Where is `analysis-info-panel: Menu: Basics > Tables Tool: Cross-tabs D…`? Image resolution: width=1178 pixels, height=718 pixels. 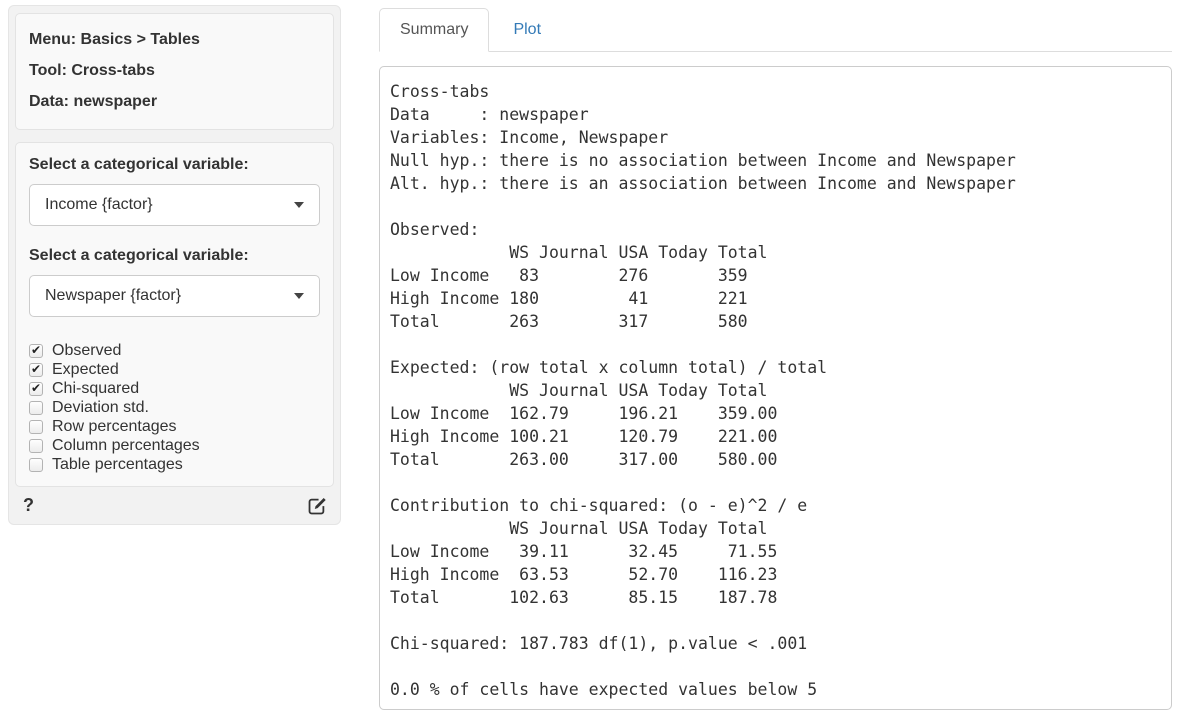 analysis-info-panel: Menu: Basics > Tables Tool: Cross-tabs D… is located at coordinates (174, 71).